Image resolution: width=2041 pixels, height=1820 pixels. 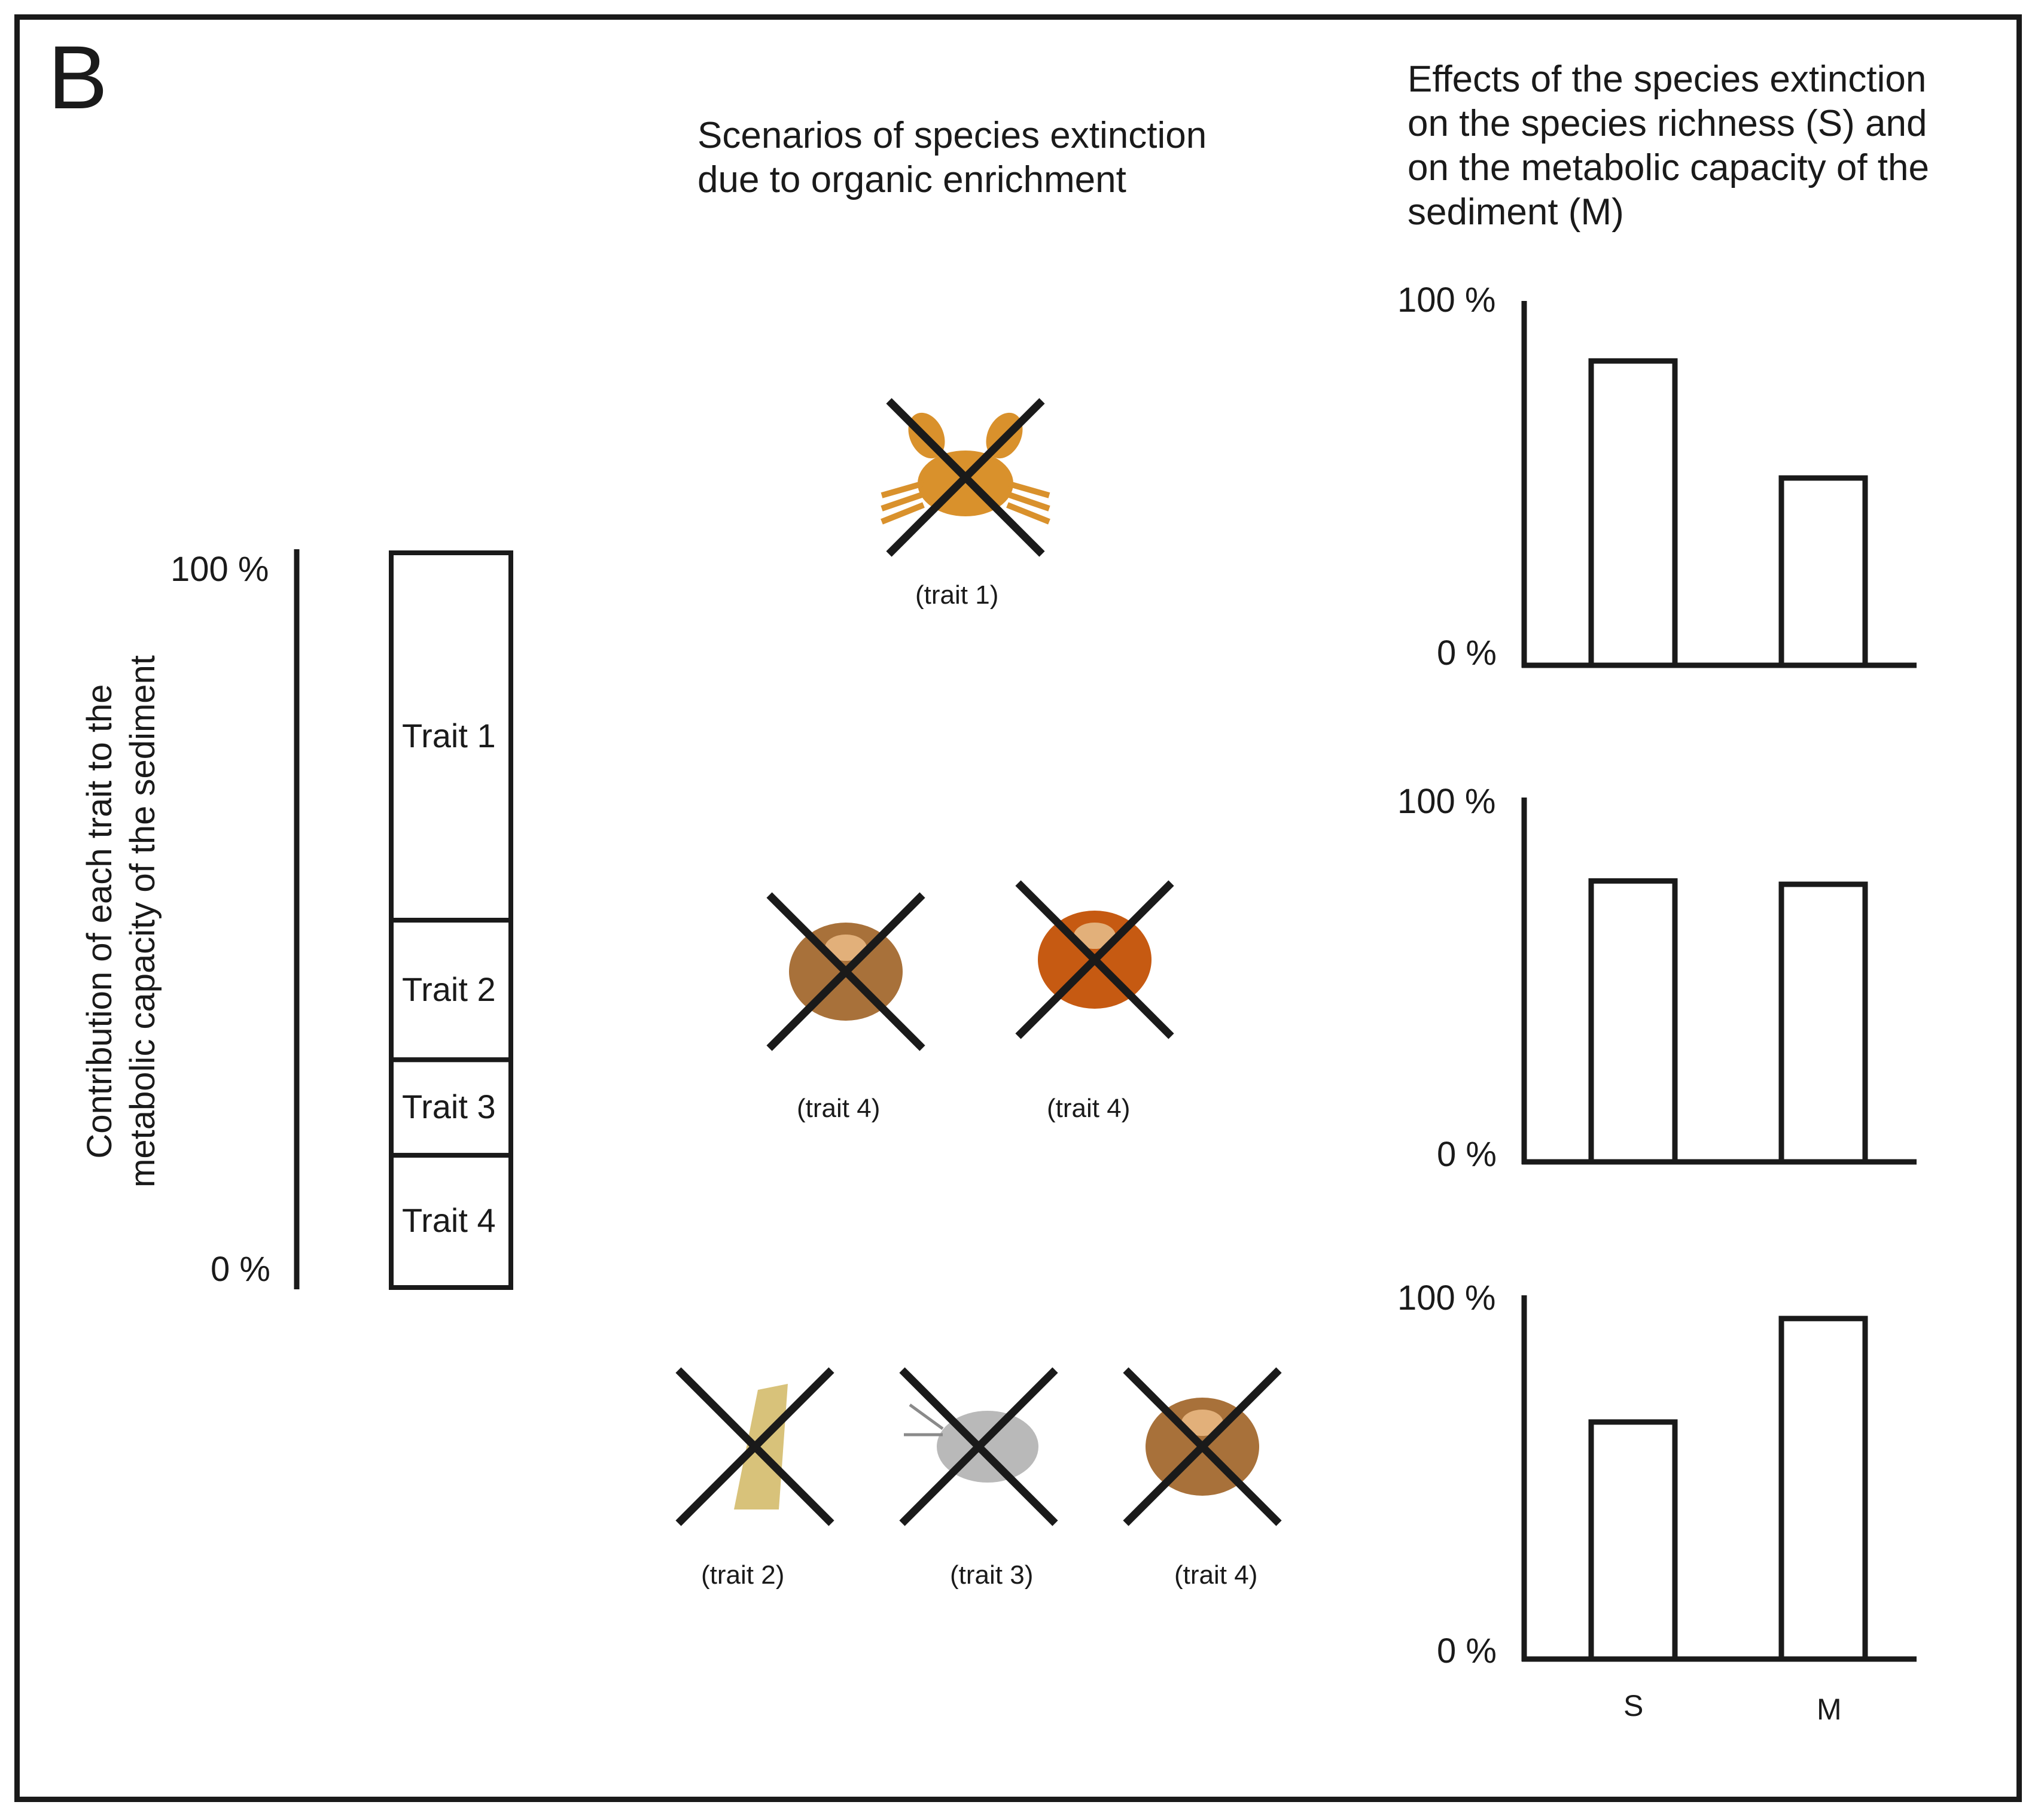 What do you see at coordinates (1823, 571) in the screenshot?
I see `effects-1-bar-m` at bounding box center [1823, 571].